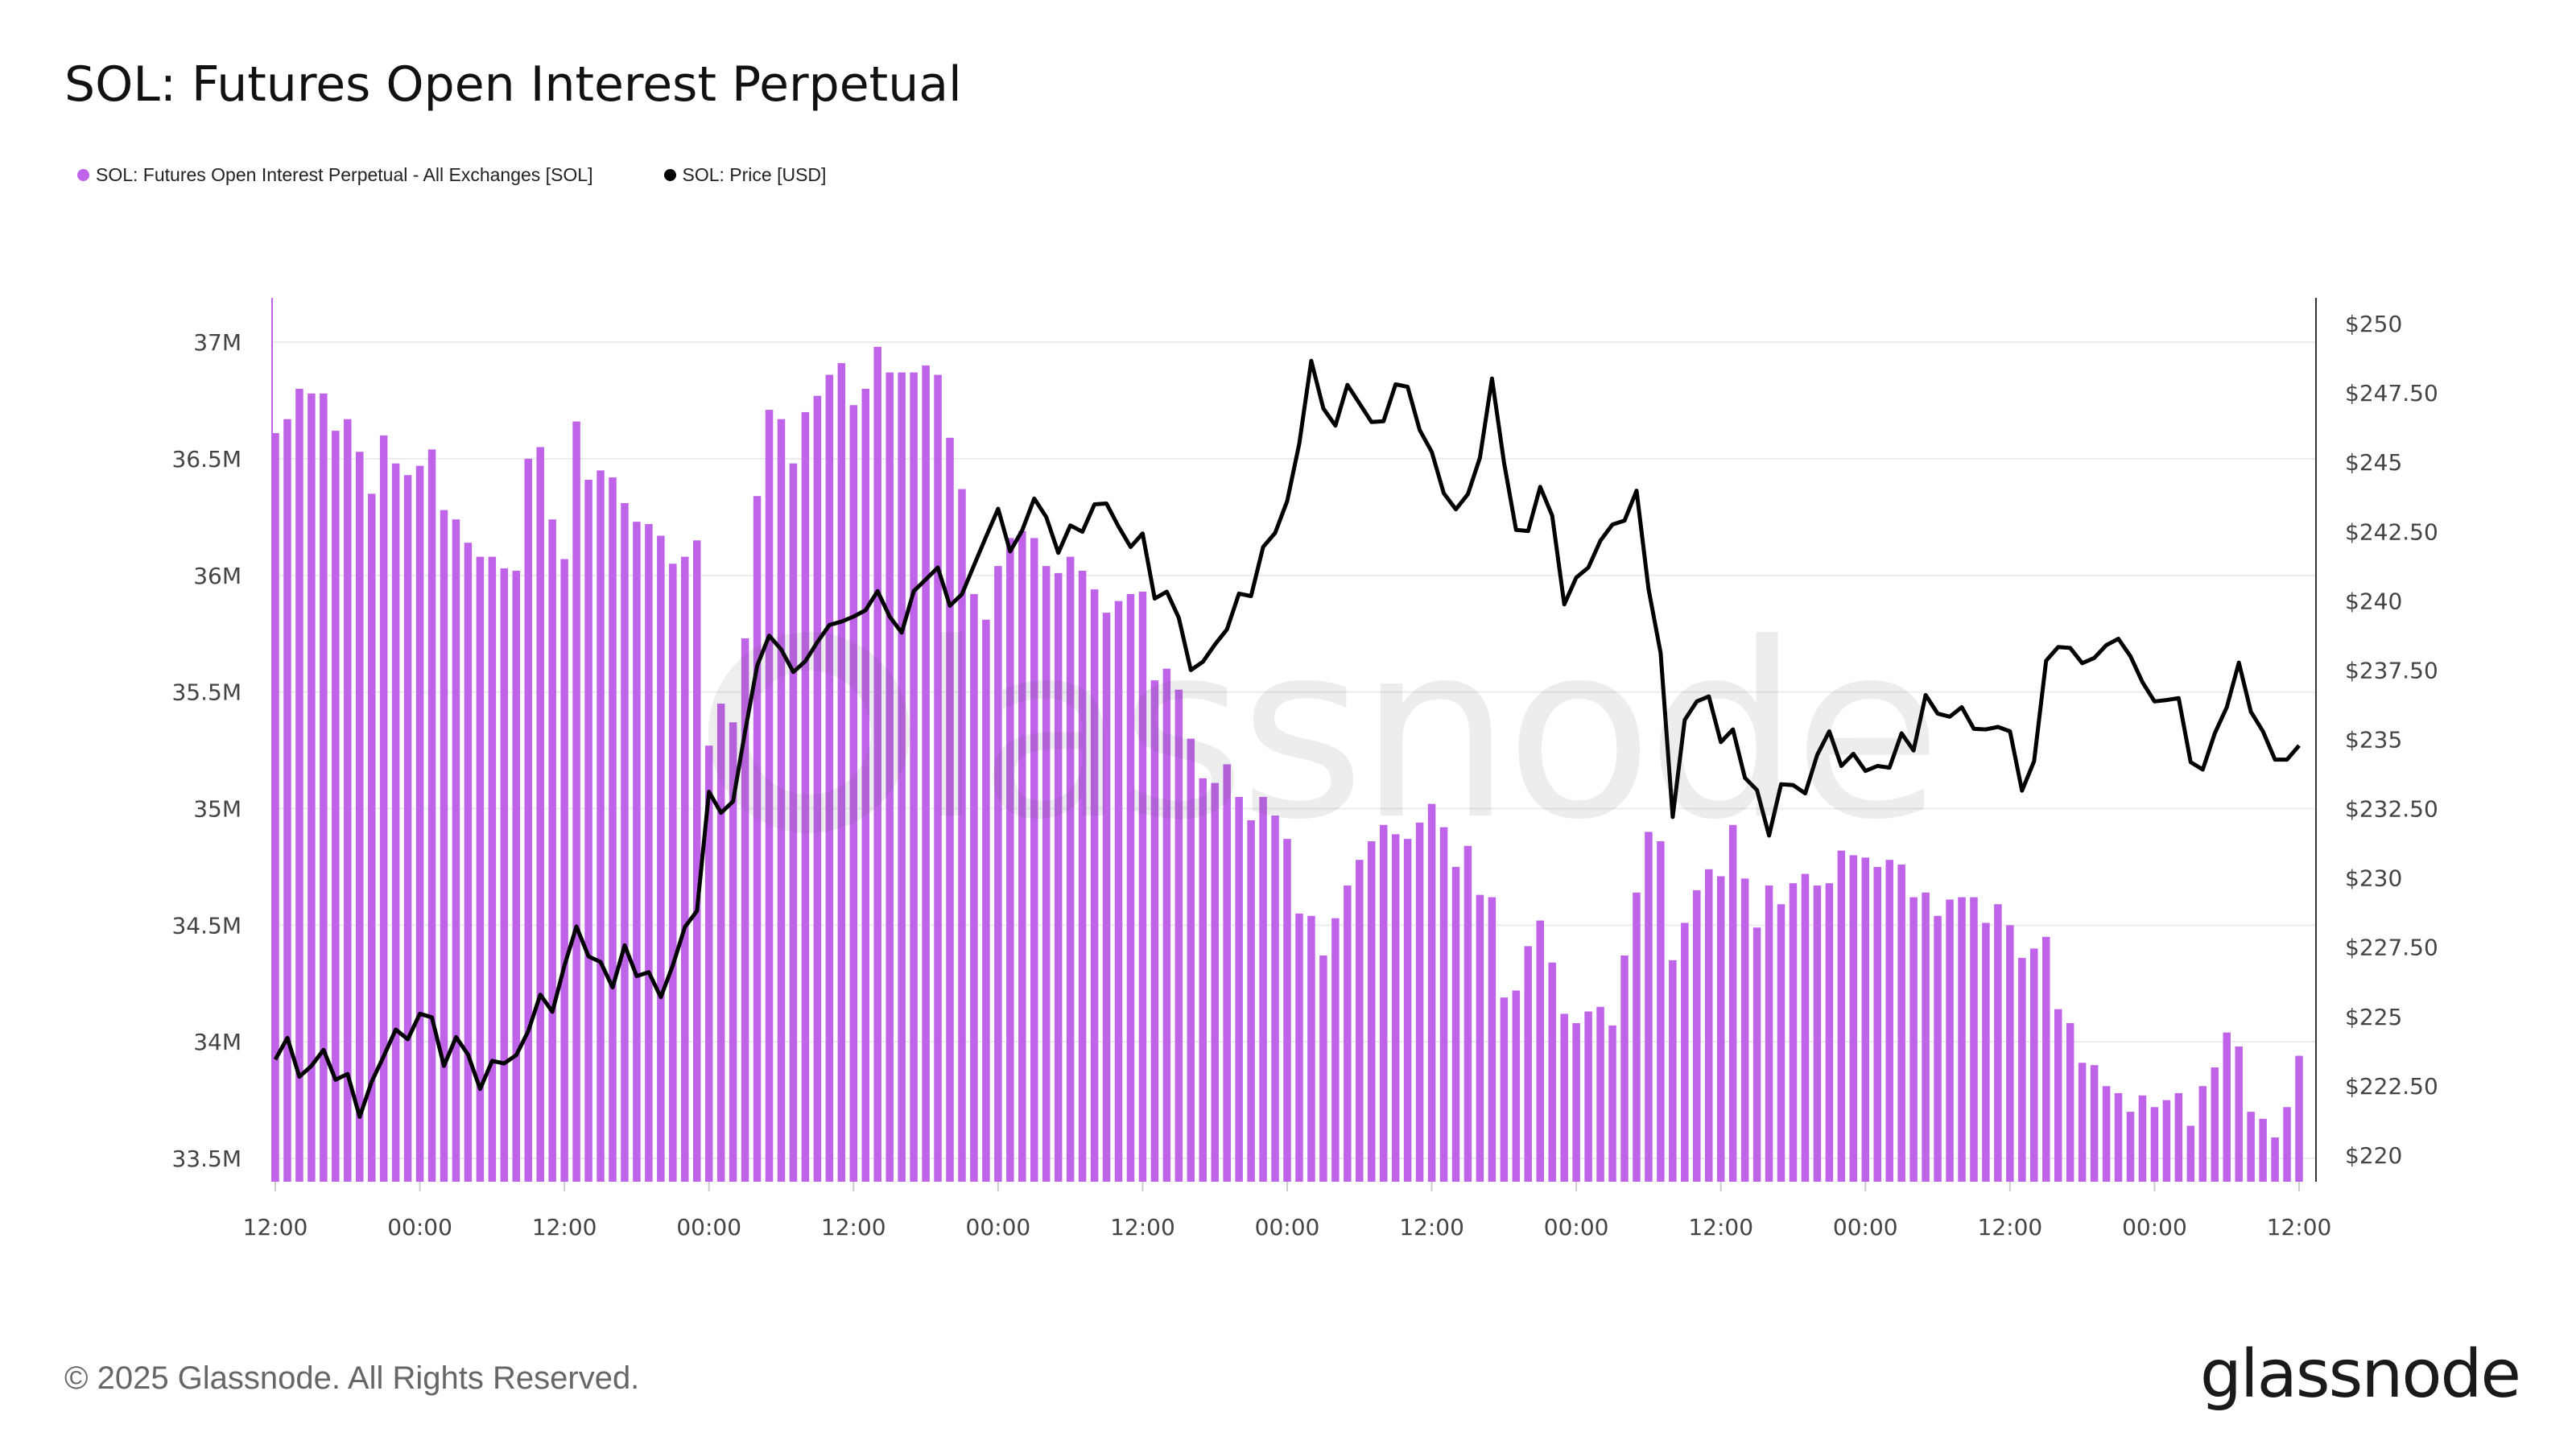 The width and height of the screenshot is (2576, 1449). I want to click on y-right-tick-label: $225, so click(2373, 1017).